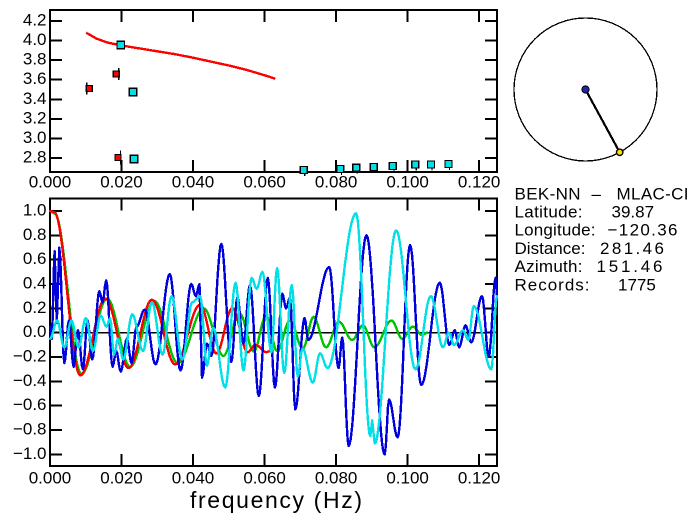 This screenshot has width=692, height=519. Describe the element at coordinates (35, 78) in the screenshot. I see `svg-text: 3.6` at that location.